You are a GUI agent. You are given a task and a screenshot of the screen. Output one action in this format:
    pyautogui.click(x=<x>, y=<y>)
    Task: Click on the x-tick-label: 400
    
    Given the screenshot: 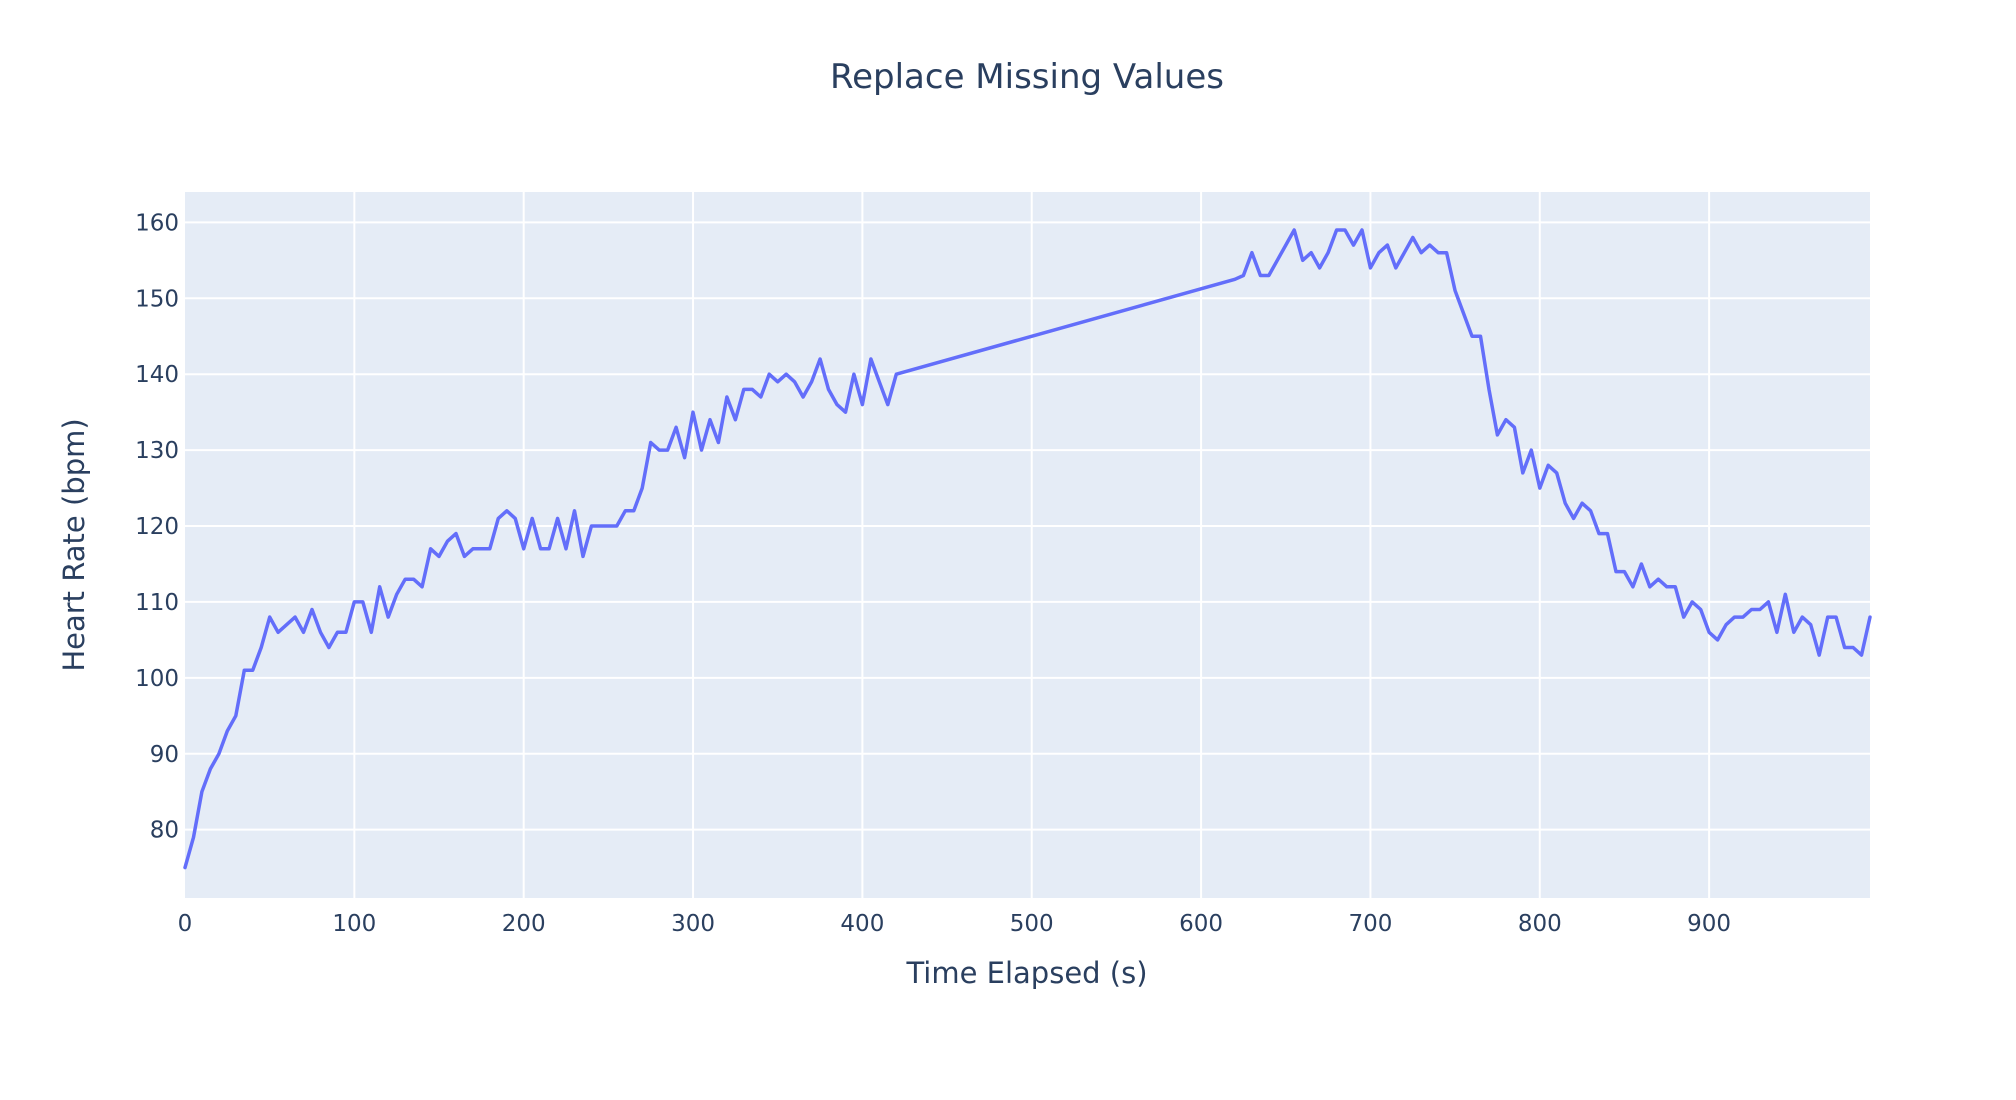 What is the action you would take?
    pyautogui.click(x=862, y=924)
    